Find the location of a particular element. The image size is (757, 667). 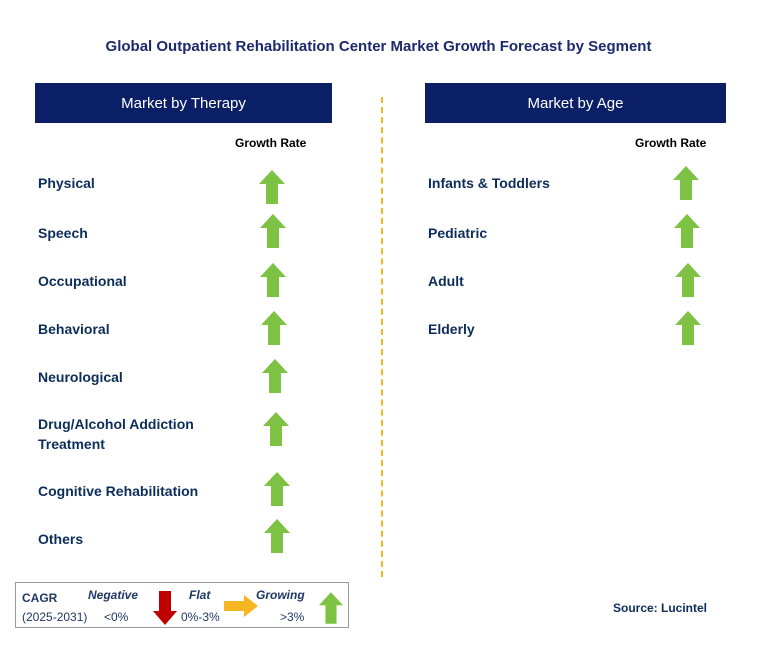

therapy-label-physical: Physical is located at coordinates (66, 183).